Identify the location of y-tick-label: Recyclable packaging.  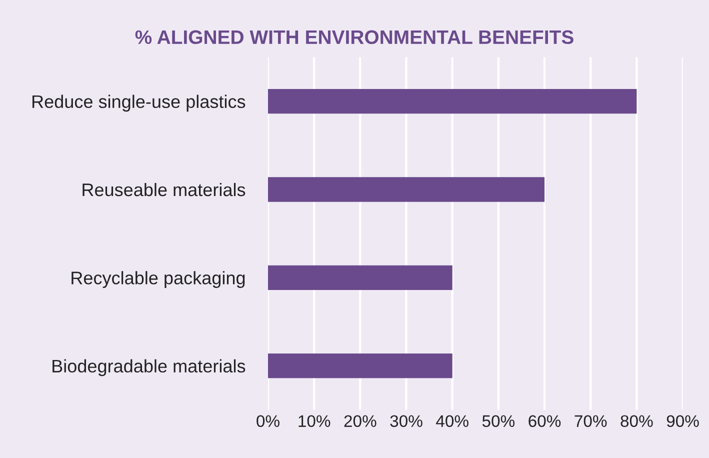
(158, 279).